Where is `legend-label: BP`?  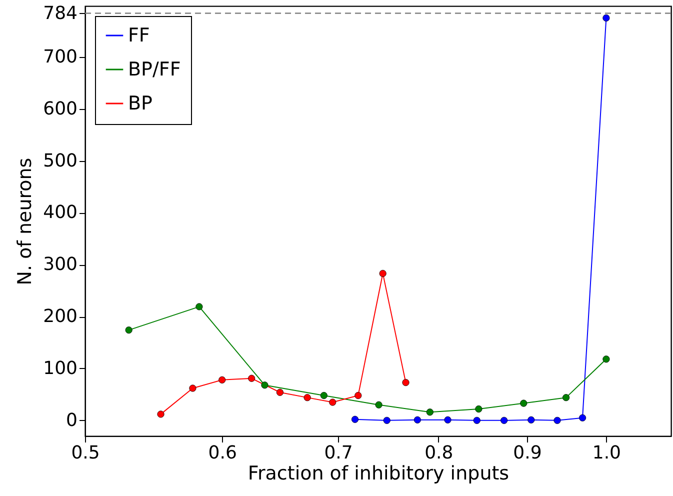 legend-label: BP is located at coordinates (140, 103).